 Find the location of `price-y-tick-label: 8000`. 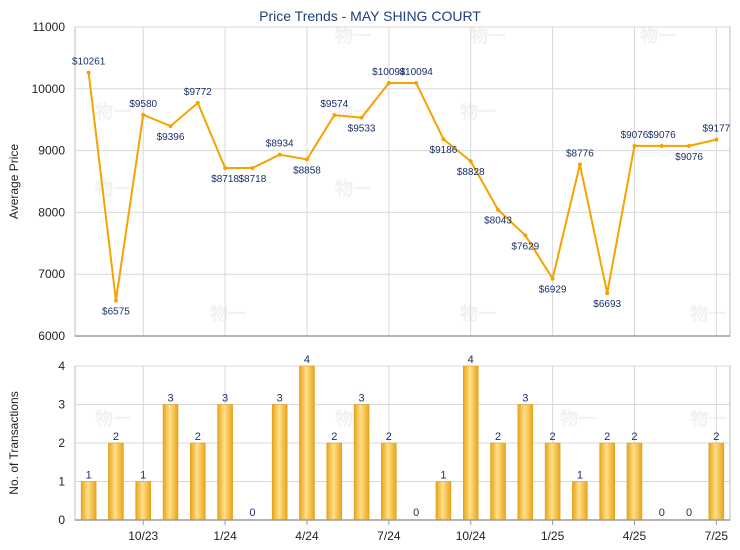

price-y-tick-label: 8000 is located at coordinates (51, 212).